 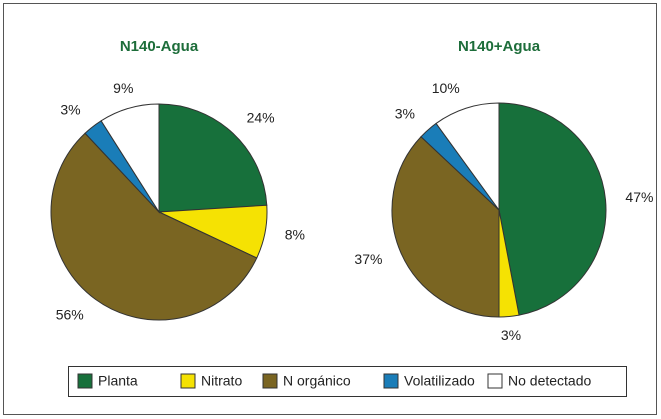 I want to click on legend-box, so click(x=347, y=381).